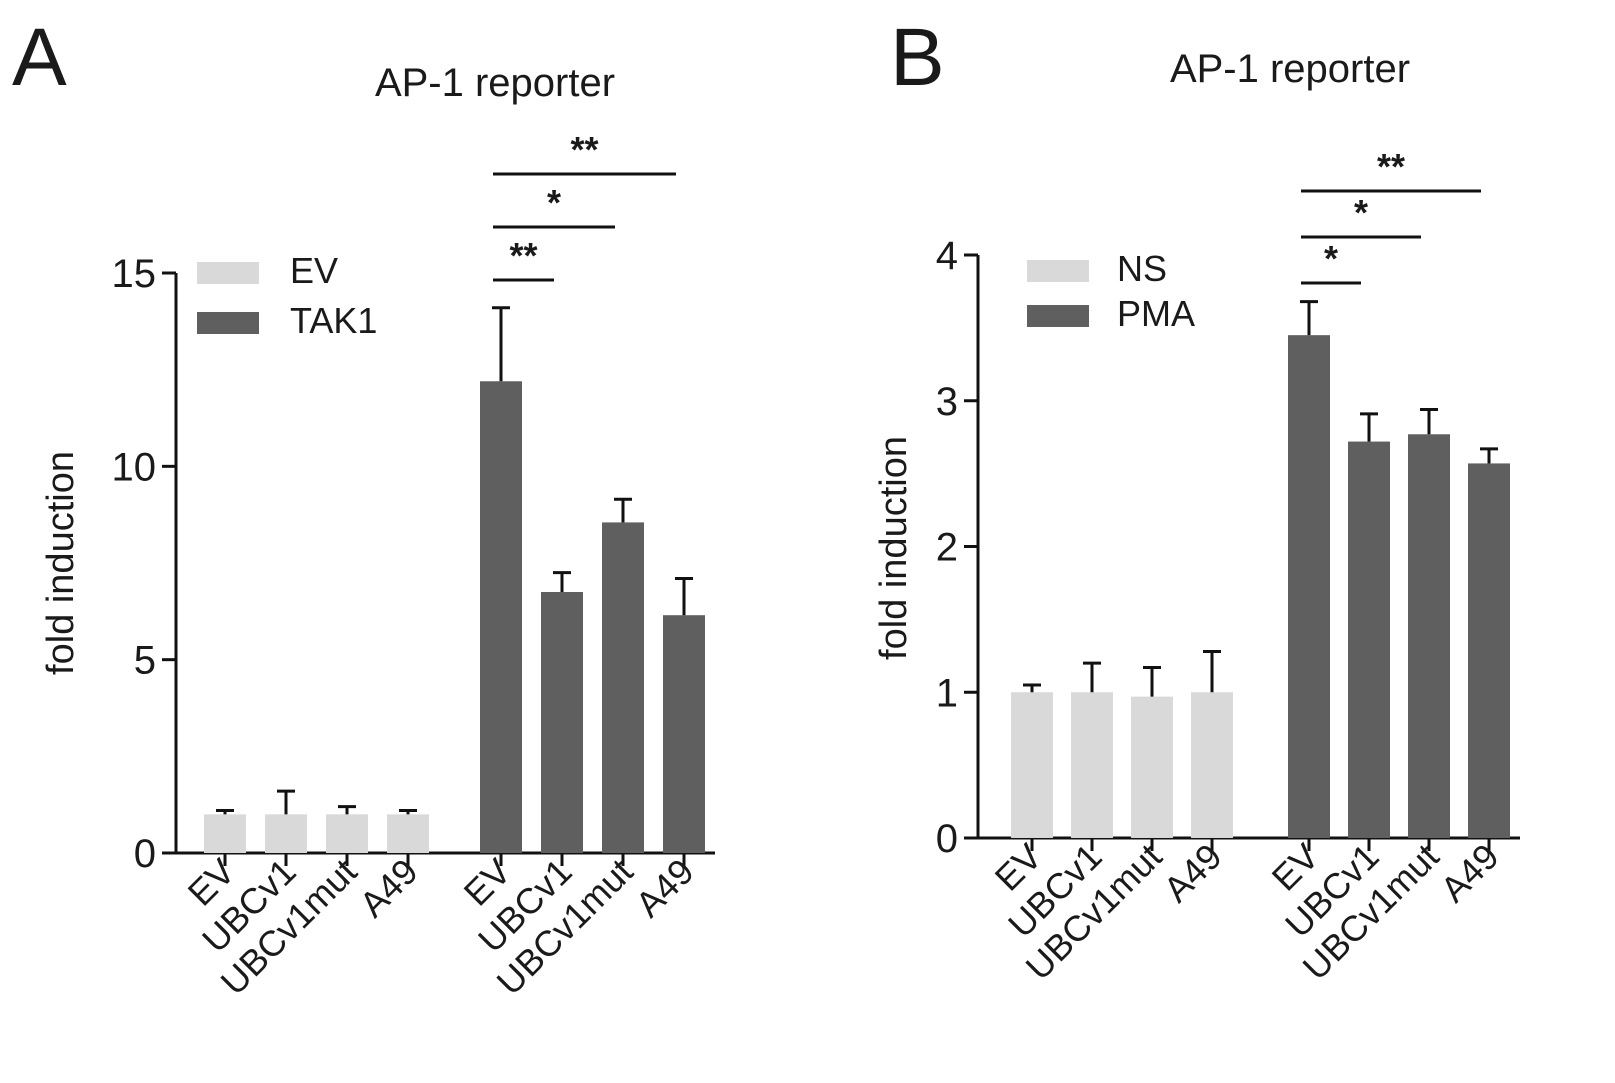 The width and height of the screenshot is (1615, 1083). Describe the element at coordinates (61, 563) in the screenshot. I see `panel-a-y-axis-label: fold induction` at that location.